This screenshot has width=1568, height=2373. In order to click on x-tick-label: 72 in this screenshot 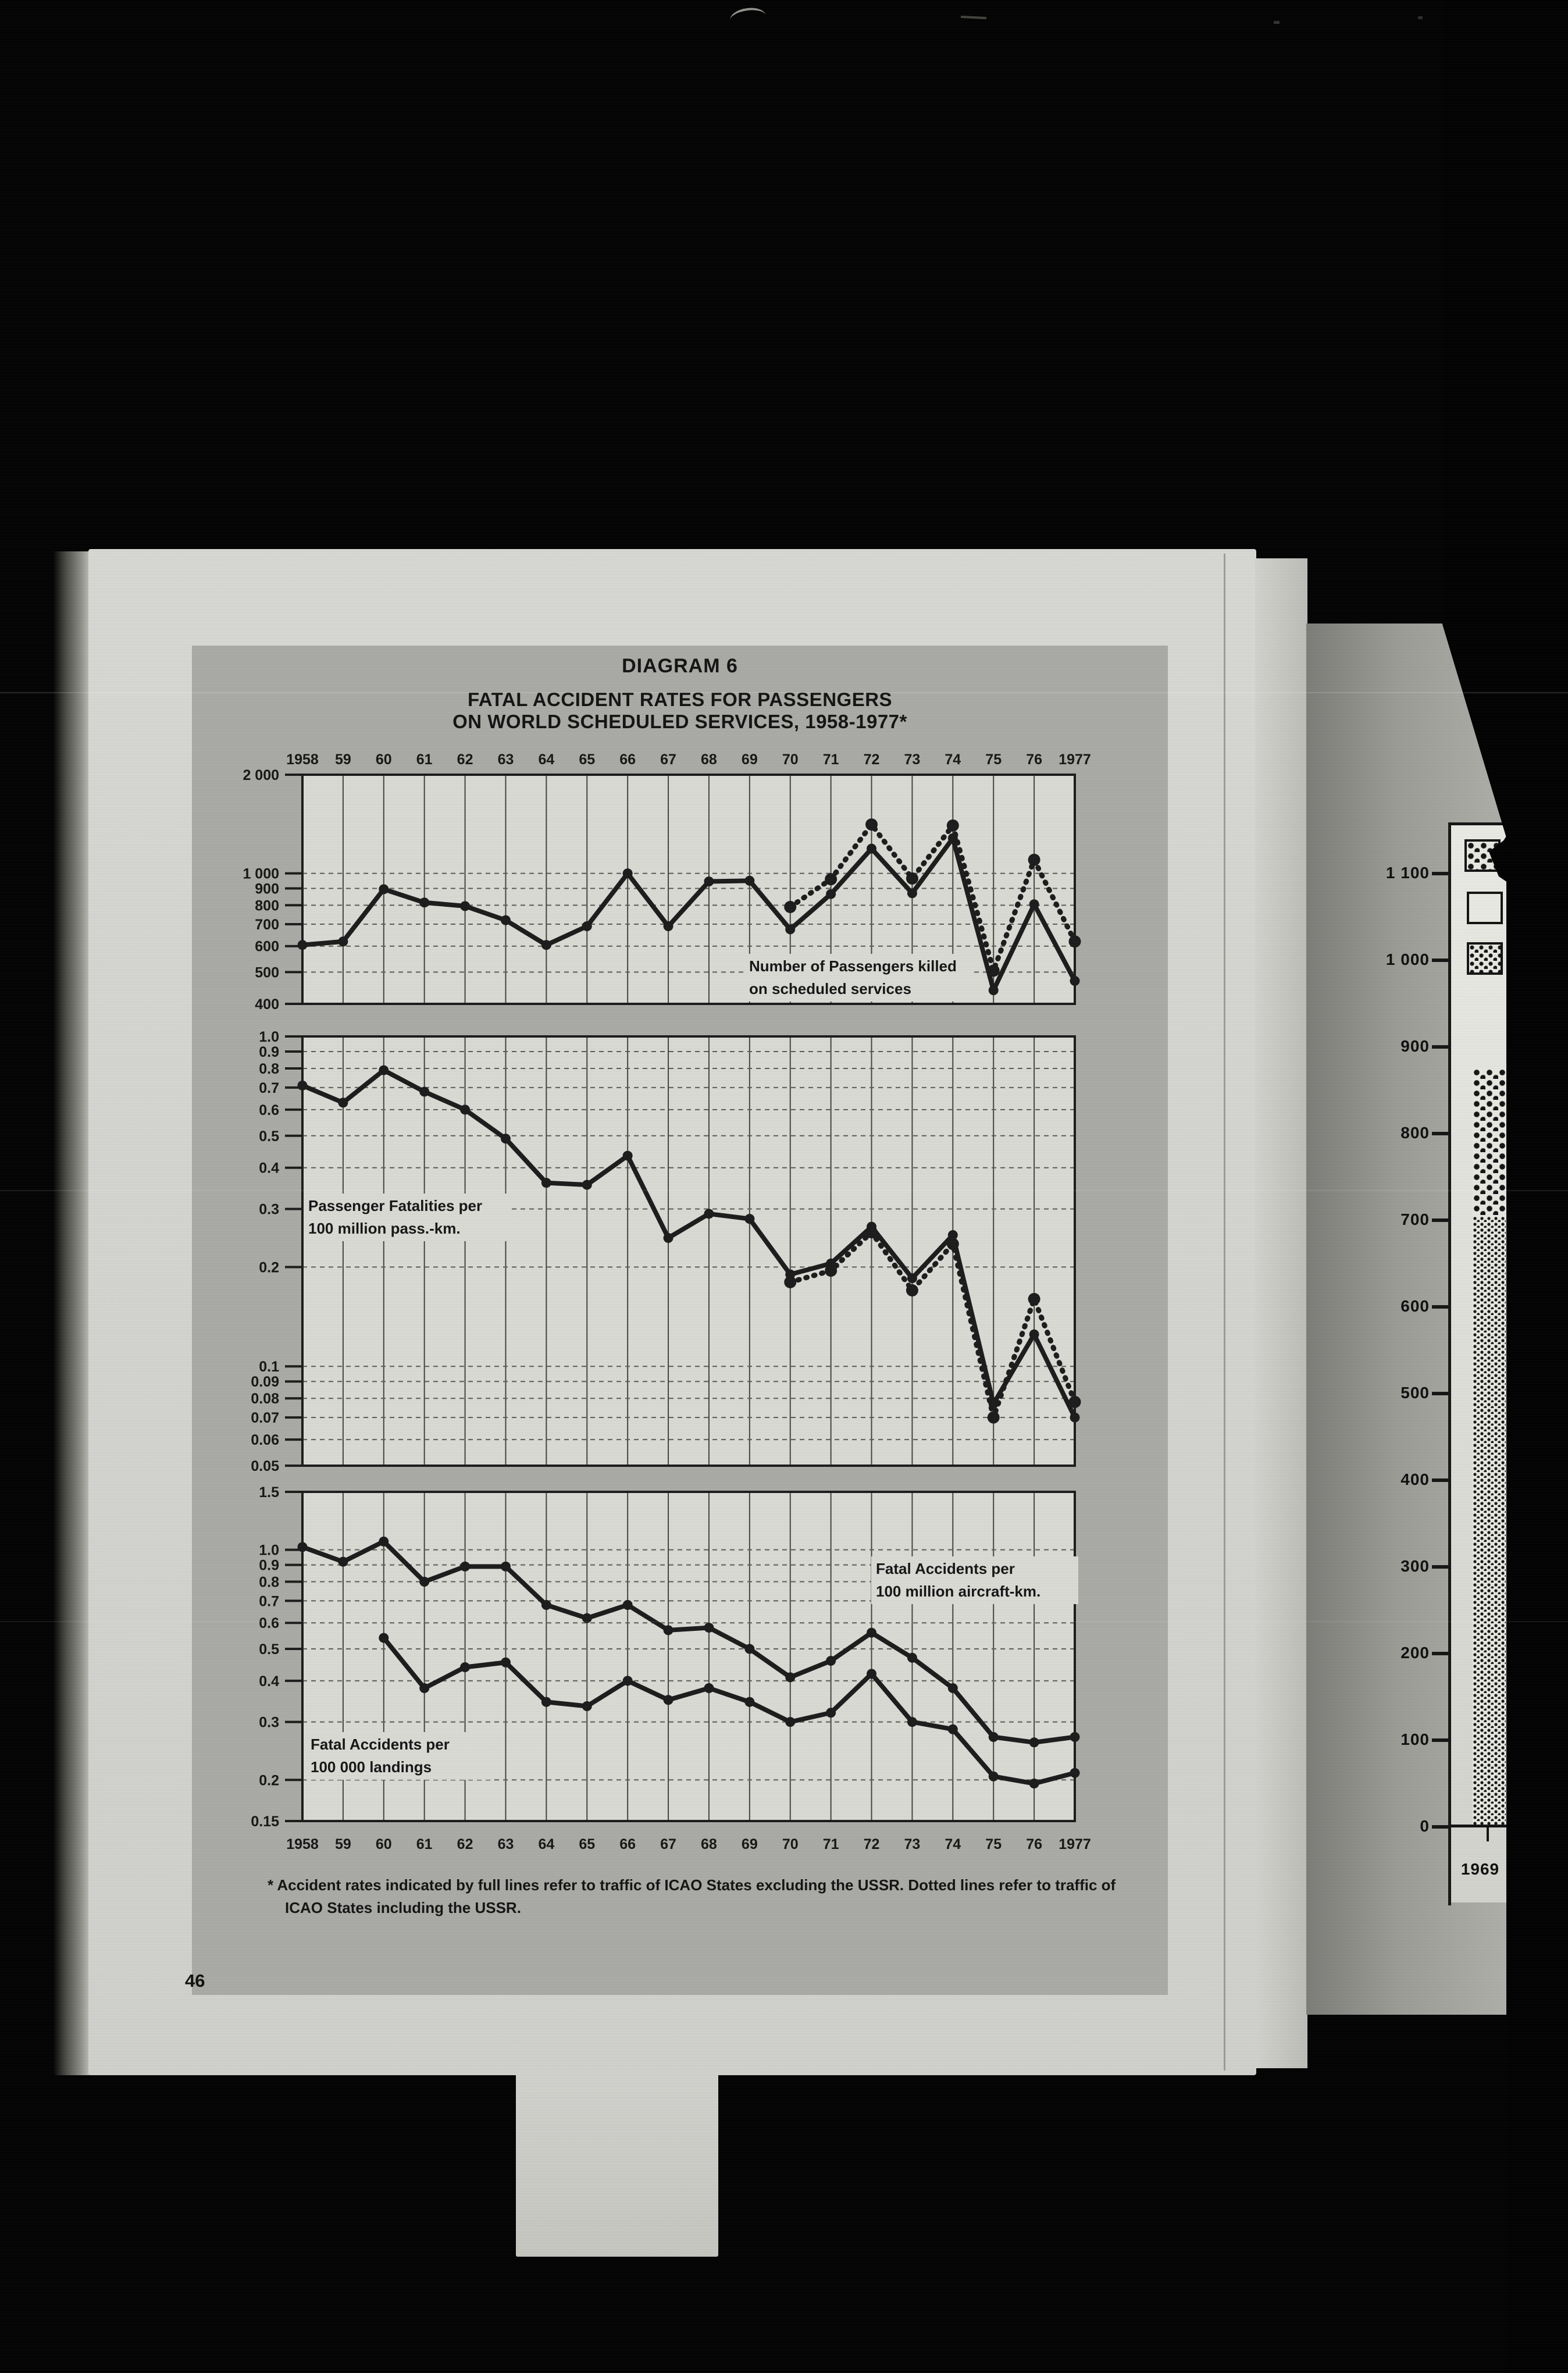, I will do `click(872, 1844)`.